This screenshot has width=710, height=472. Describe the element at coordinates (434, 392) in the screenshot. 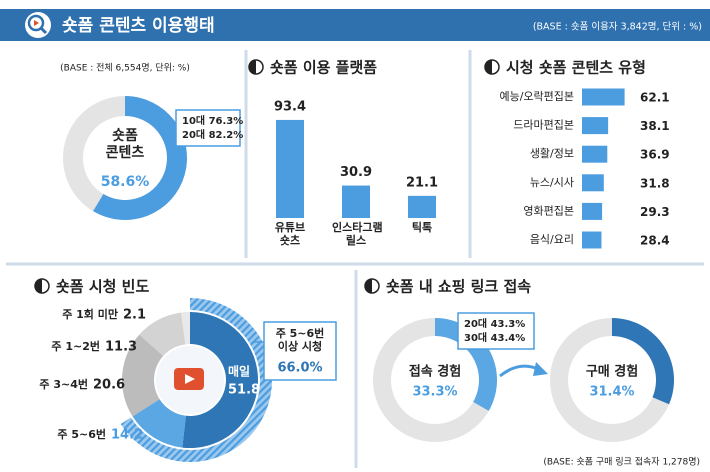

I see `value-label: 33.3%` at that location.